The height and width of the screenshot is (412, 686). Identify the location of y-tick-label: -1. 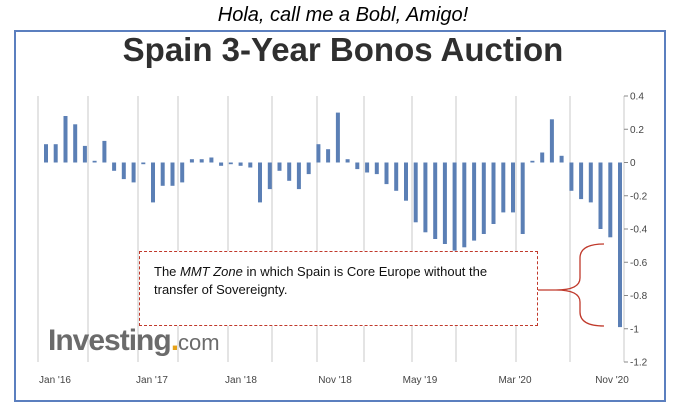
(634, 329).